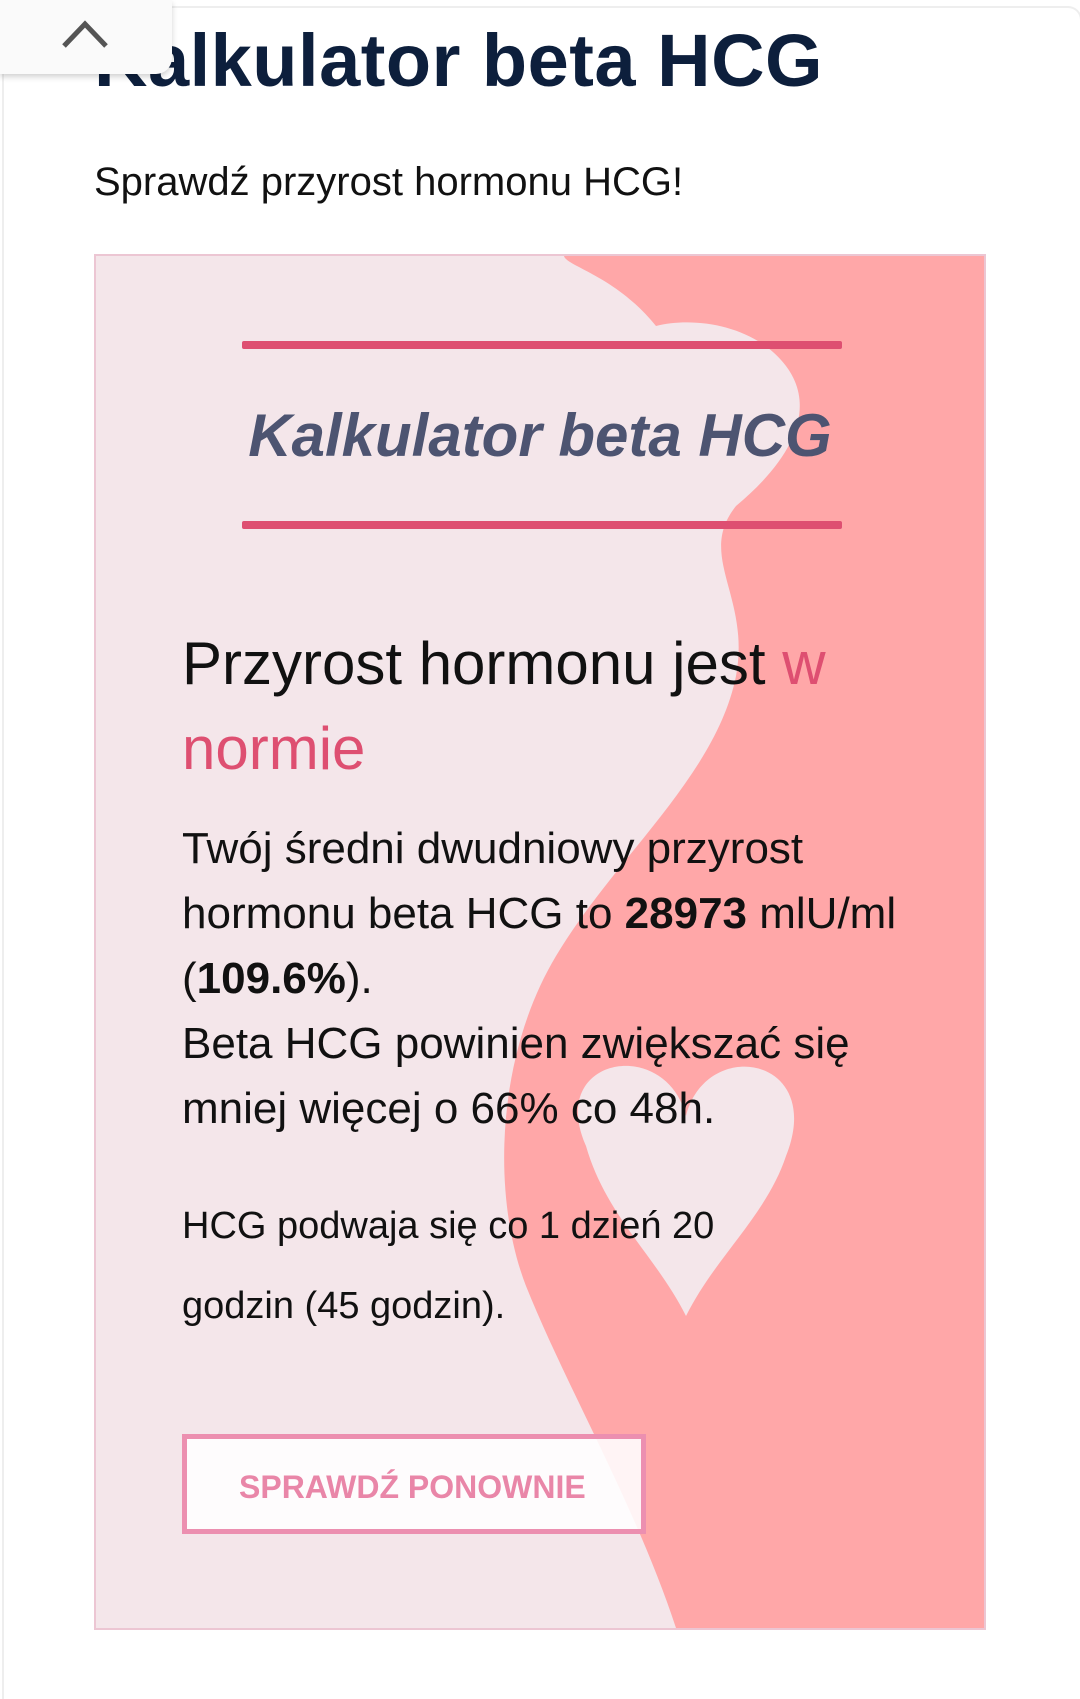 The width and height of the screenshot is (1080, 1699). I want to click on result-heading: Przyrost hormonu jest w normie, so click(504, 706).